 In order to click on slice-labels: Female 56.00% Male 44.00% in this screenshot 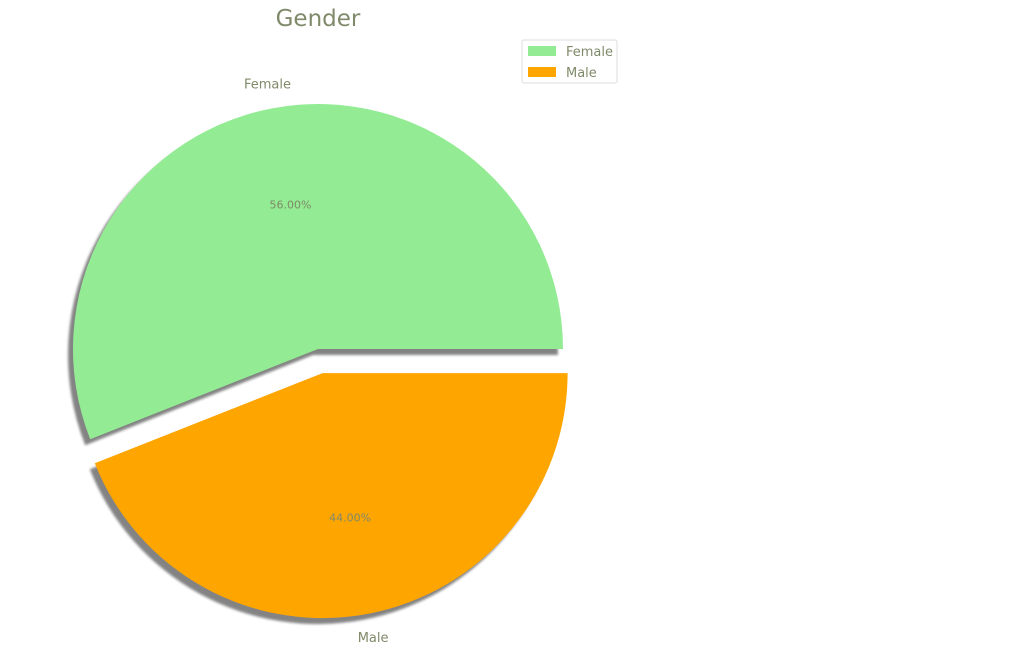, I will do `click(316, 361)`.